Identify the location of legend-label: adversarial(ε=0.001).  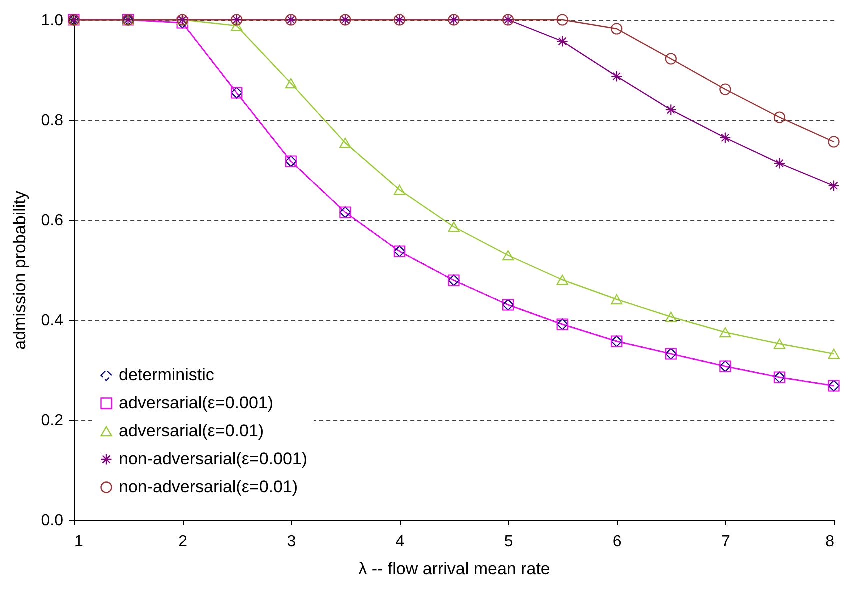
(196, 403).